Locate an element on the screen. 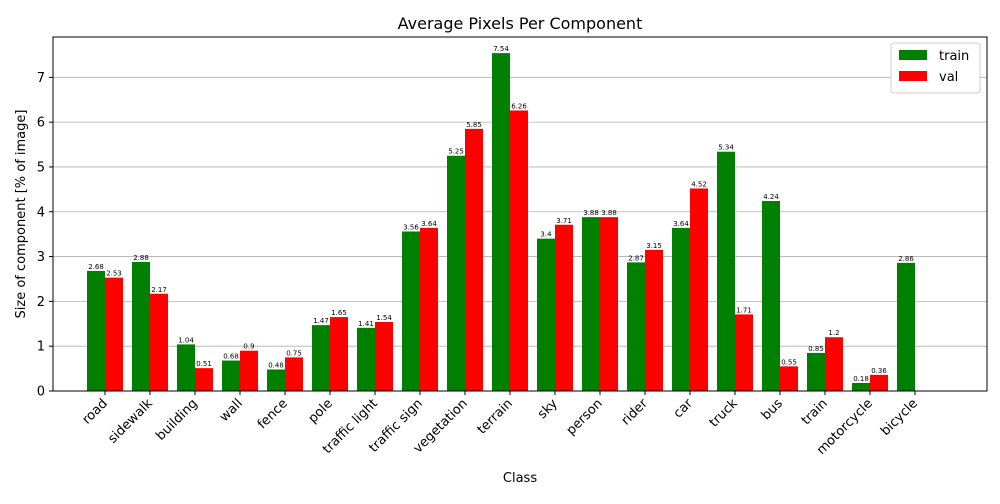  y-axis-label: Size of component [% of image] is located at coordinates (21, 214).